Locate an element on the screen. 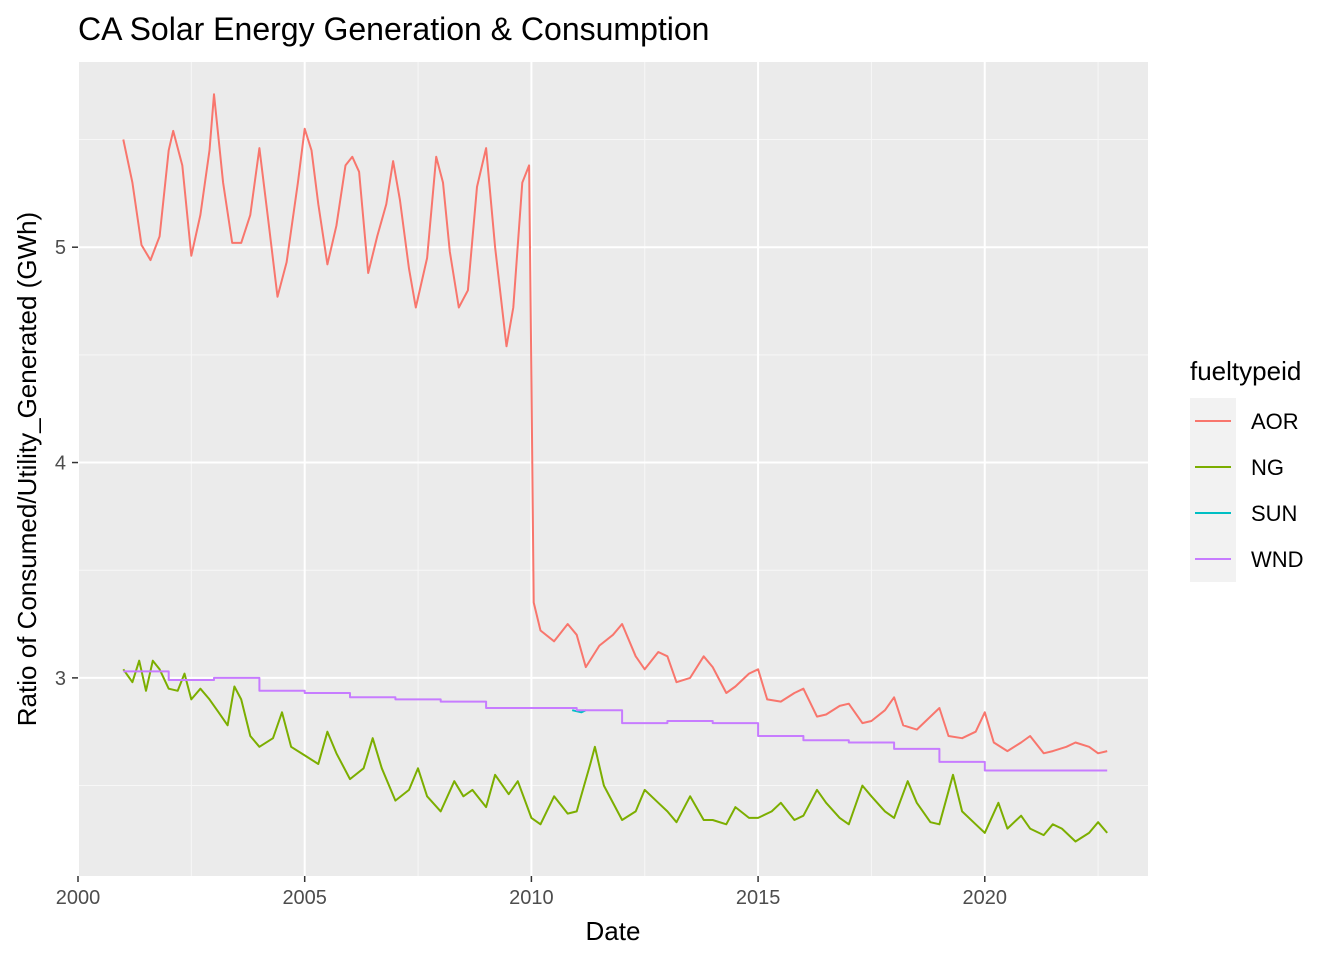 The image size is (1344, 960). series-line-wnd is located at coordinates (615, 721).